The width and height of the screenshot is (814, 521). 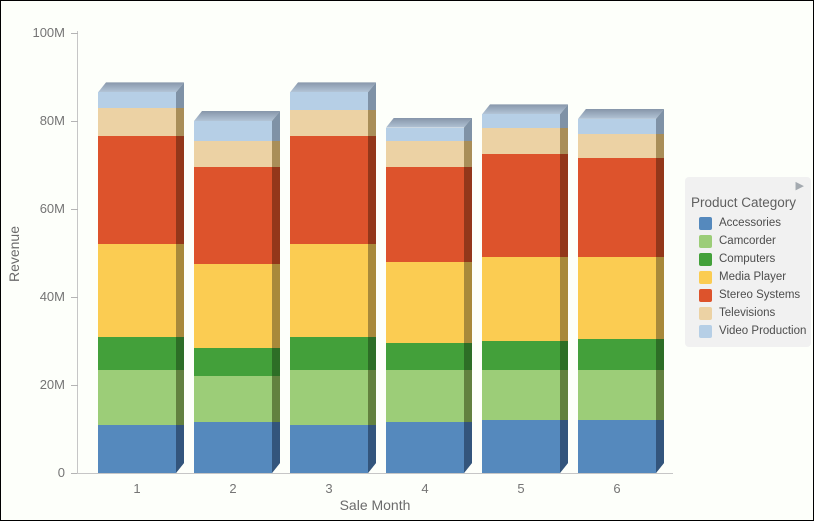 I want to click on segment-side-accessories, so click(x=372, y=449).